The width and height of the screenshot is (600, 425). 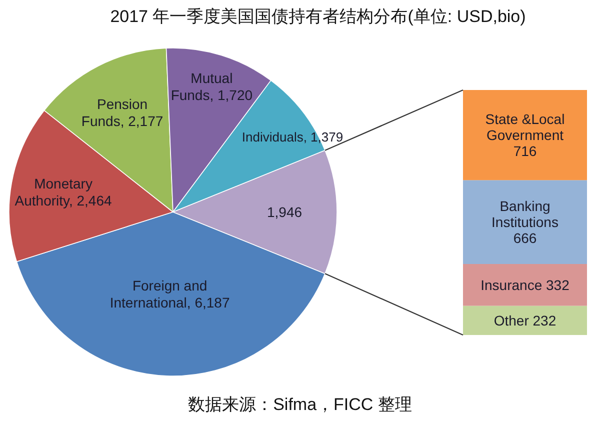 What do you see at coordinates (525, 150) in the screenshot?
I see `data-label: 716` at bounding box center [525, 150].